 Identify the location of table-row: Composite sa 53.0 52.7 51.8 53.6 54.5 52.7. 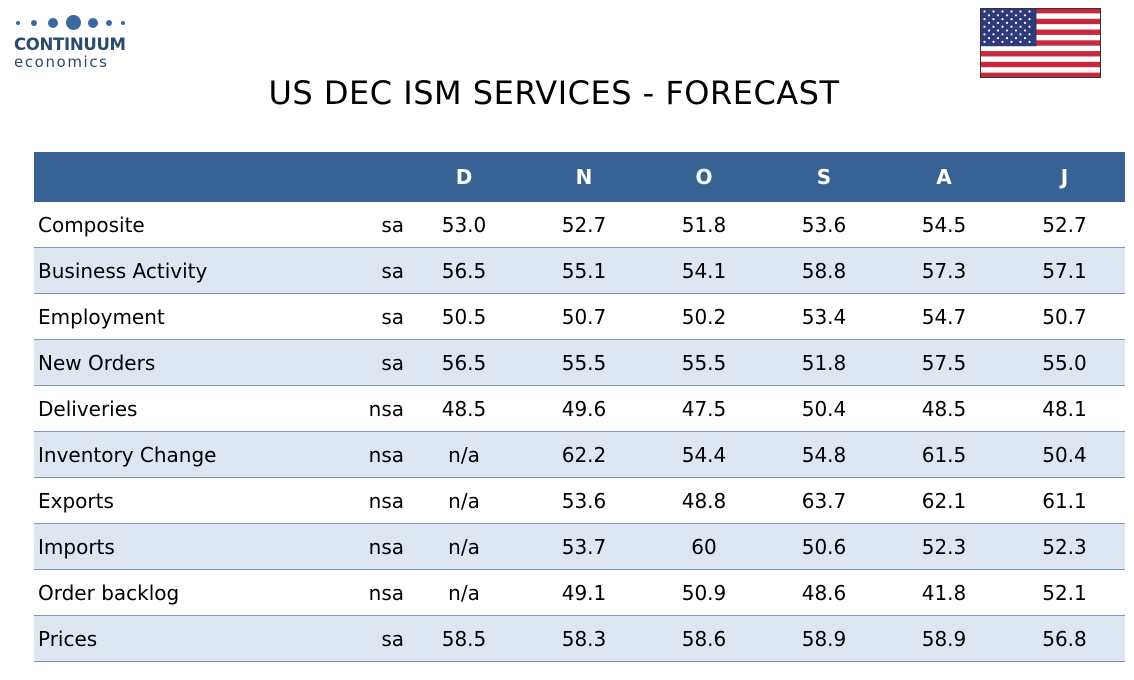
(579, 225).